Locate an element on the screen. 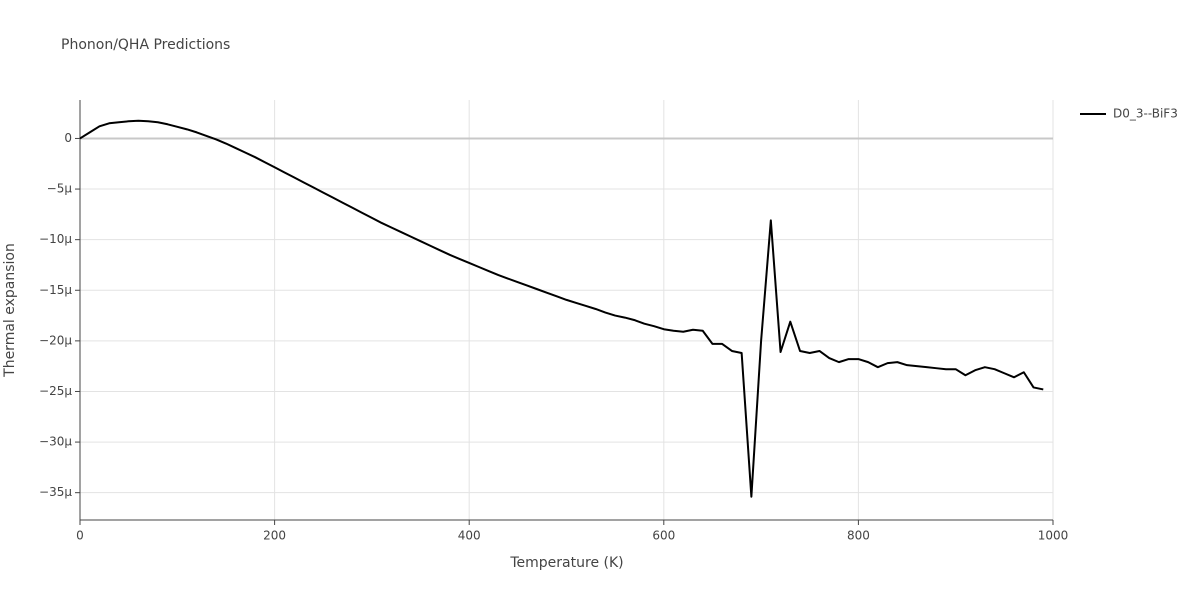 The height and width of the screenshot is (600, 1200). y-tick-label: −30μ is located at coordinates (55, 442).